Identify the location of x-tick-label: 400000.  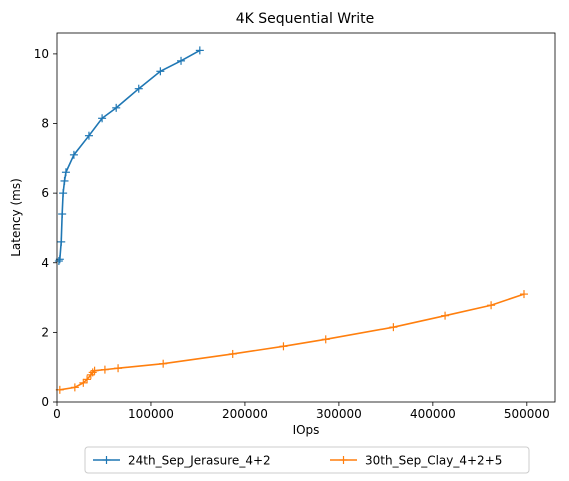
(433, 414).